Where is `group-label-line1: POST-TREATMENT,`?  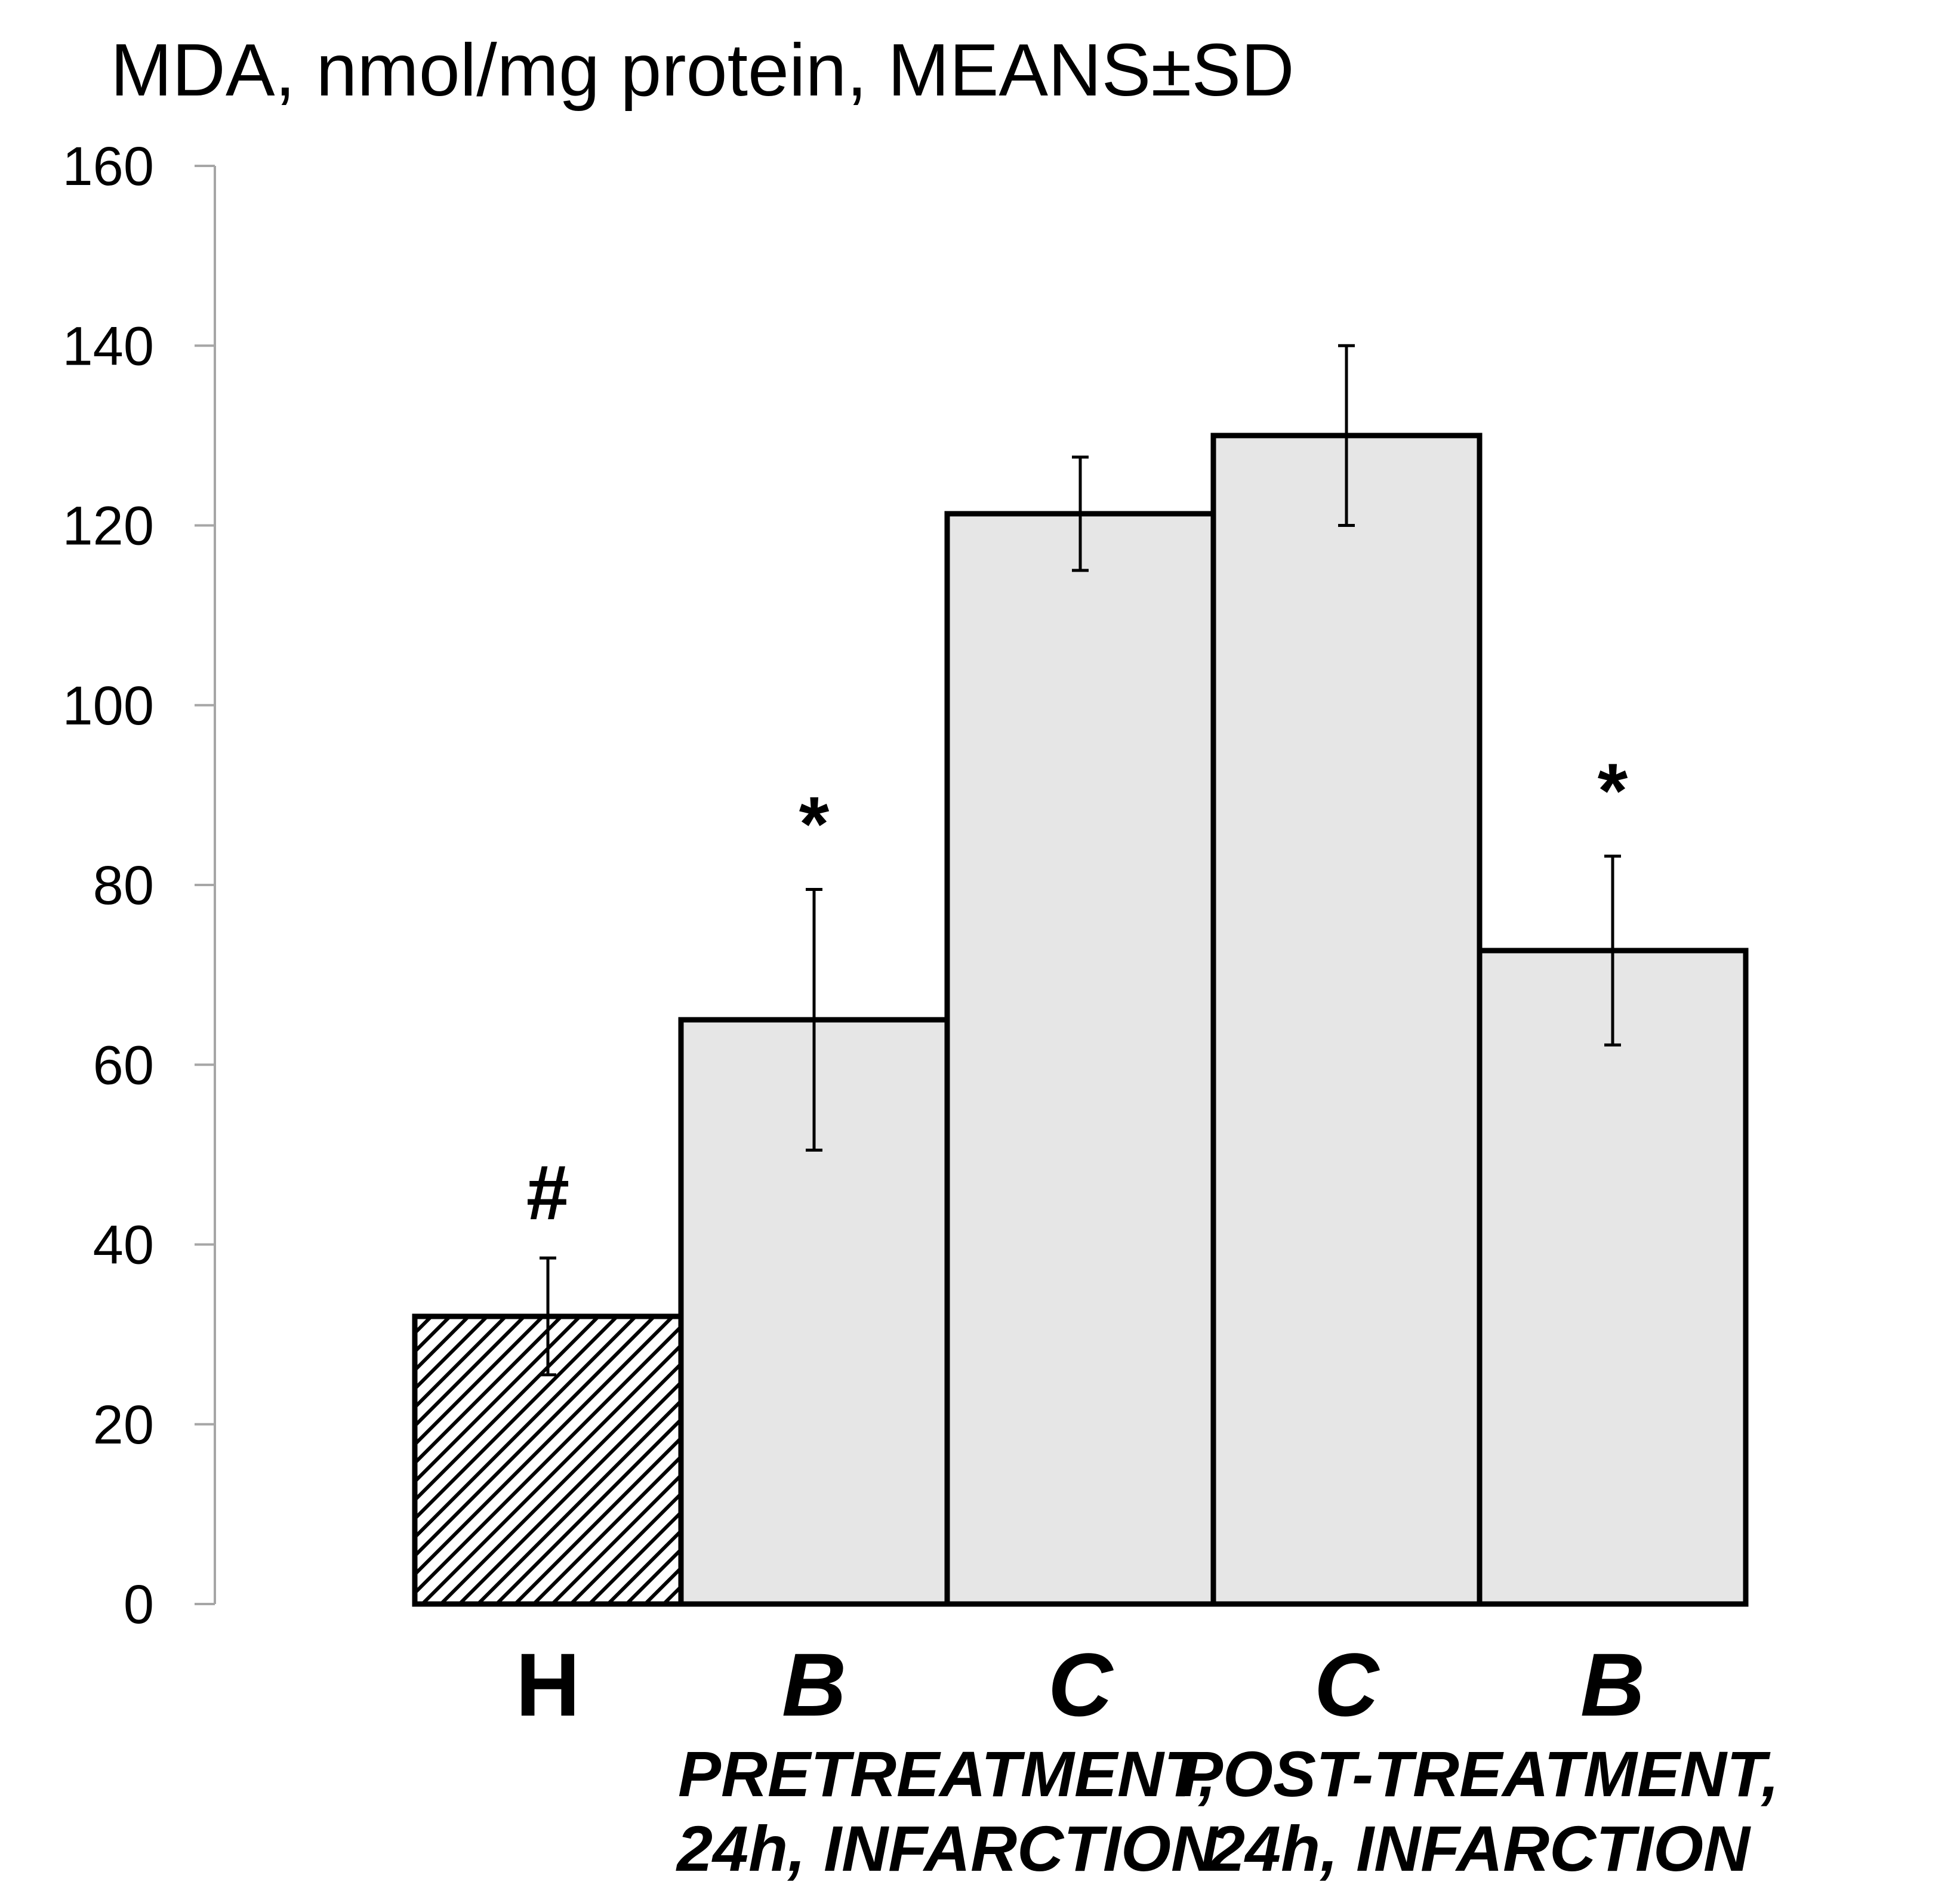
group-label-line1: POST-TREATMENT, is located at coordinates (1479, 1774).